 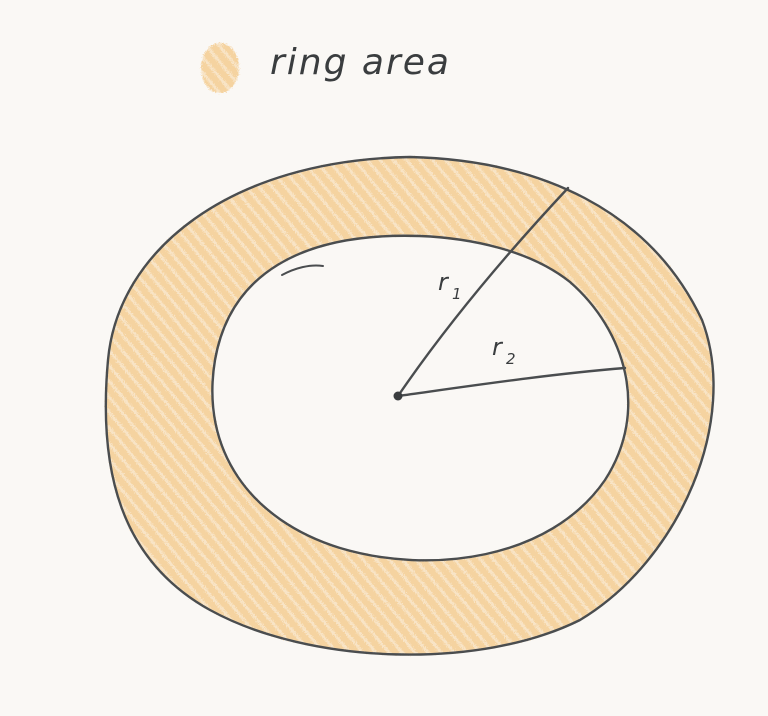 I want to click on radius-outer-line, so click(x=483, y=292).